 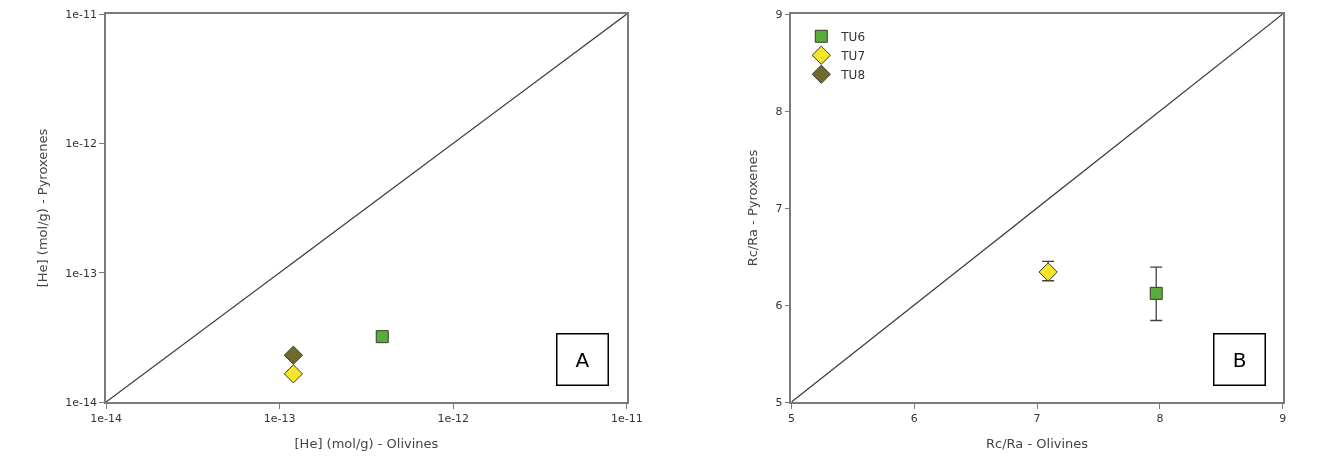 I want to click on y-tick-label: 9, so click(x=779, y=14).